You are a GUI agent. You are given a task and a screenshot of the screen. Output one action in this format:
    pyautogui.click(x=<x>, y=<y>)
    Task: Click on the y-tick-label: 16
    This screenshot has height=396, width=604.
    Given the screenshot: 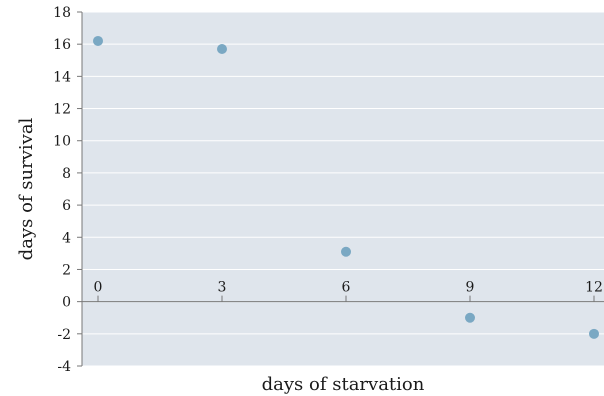 What is the action you would take?
    pyautogui.click(x=62, y=45)
    